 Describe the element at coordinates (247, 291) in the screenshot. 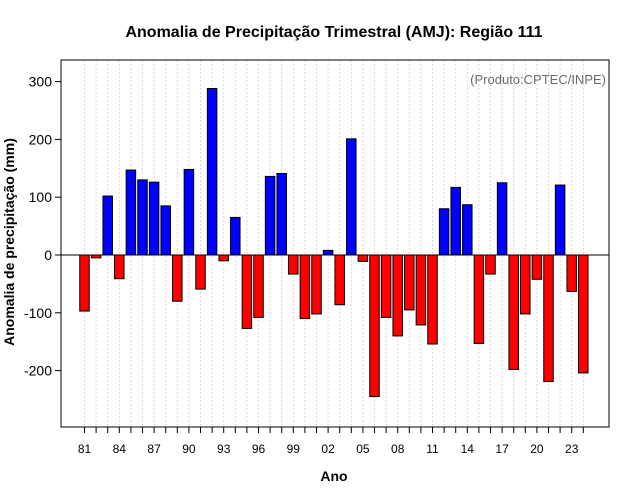

I see `bar-1995` at that location.